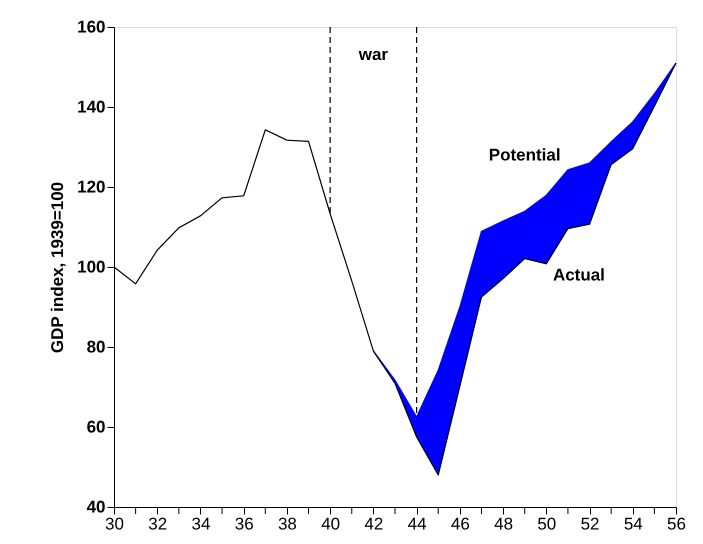 The width and height of the screenshot is (703, 544). I want to click on y-tick-label: 140, so click(91, 107).